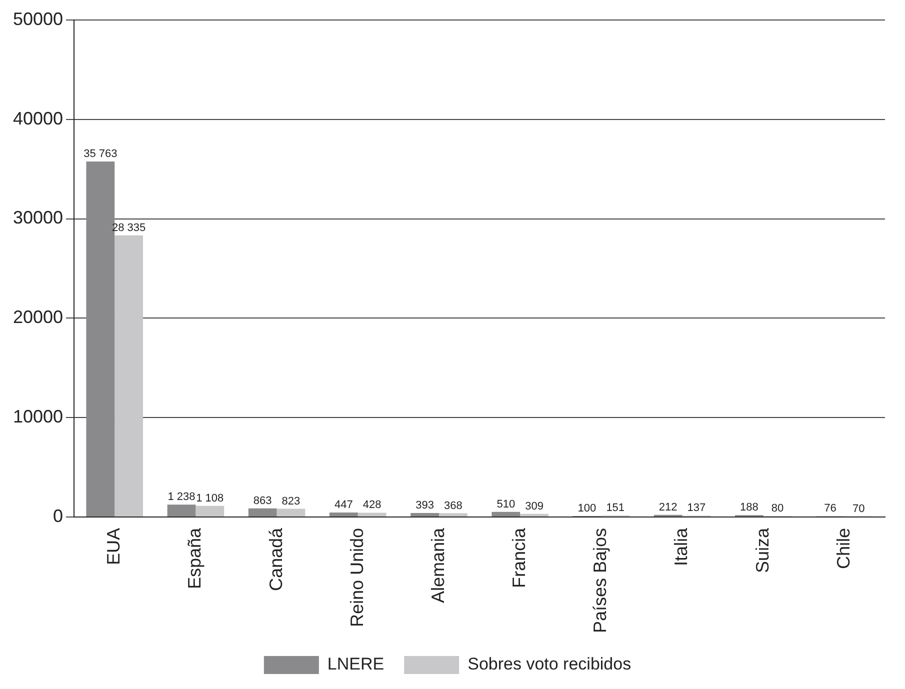  What do you see at coordinates (453, 506) in the screenshot?
I see `data-label: 368` at bounding box center [453, 506].